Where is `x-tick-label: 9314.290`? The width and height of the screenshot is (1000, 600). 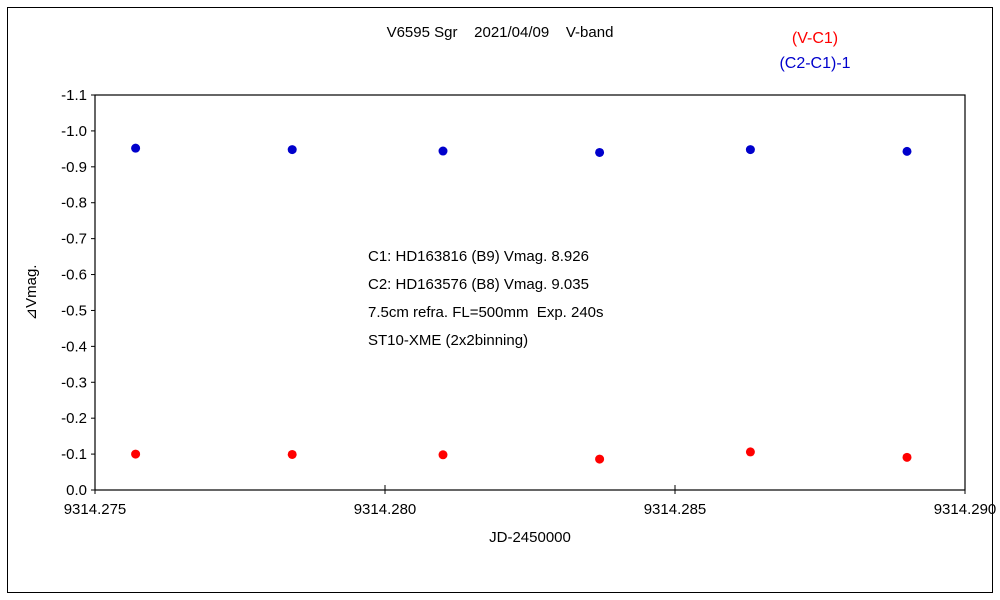
x-tick-label: 9314.290 is located at coordinates (965, 509).